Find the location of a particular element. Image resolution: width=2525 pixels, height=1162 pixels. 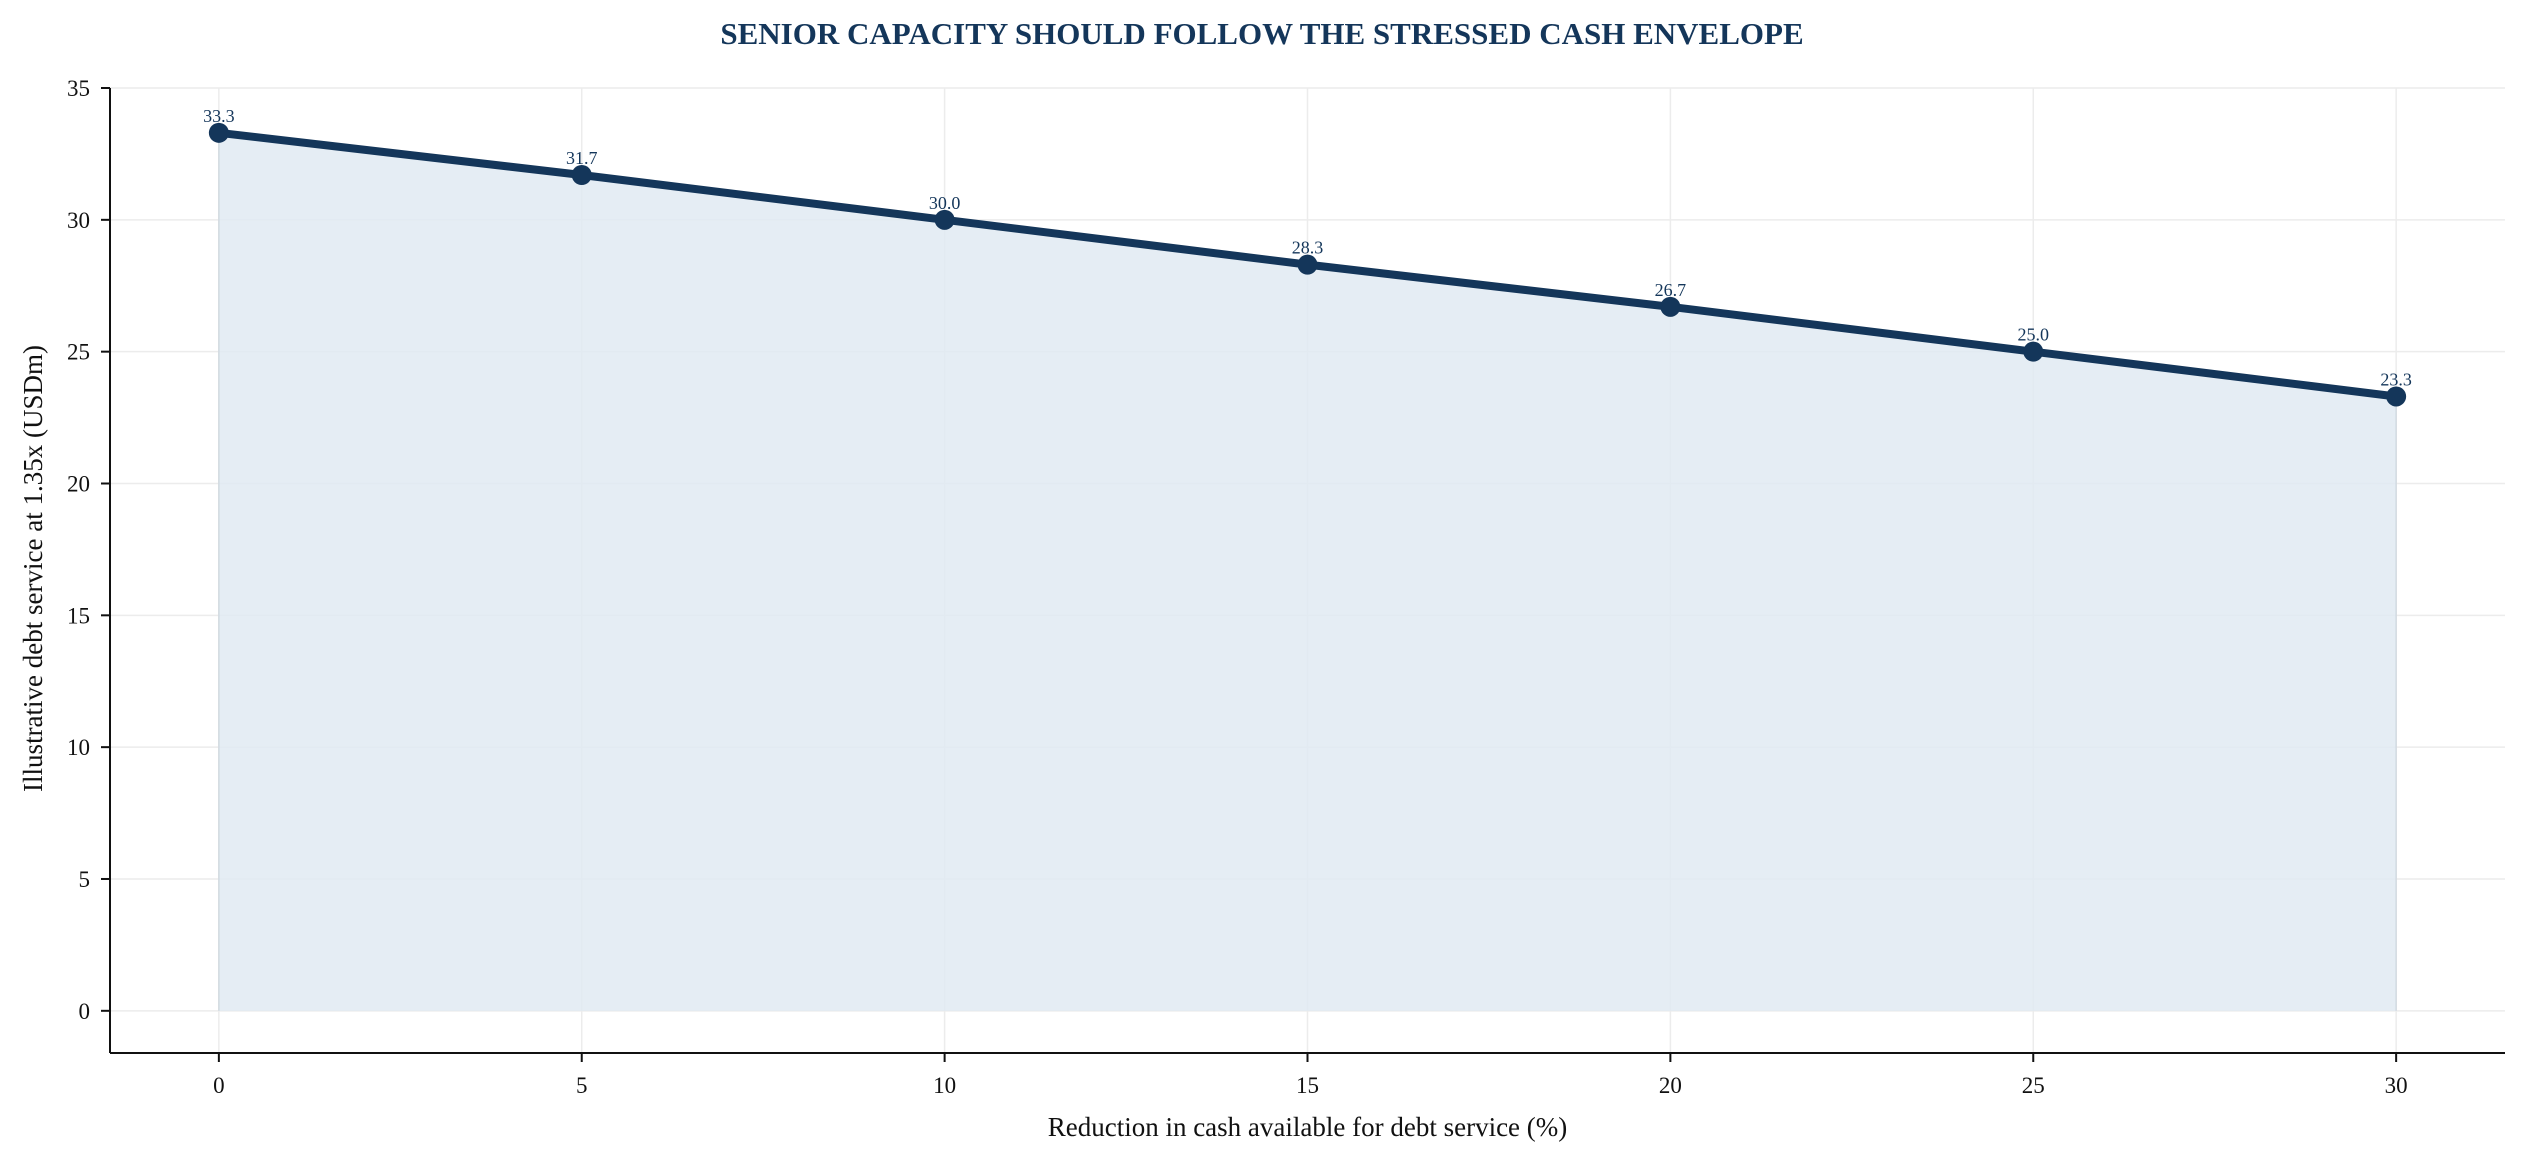

data-label: 30.0 is located at coordinates (945, 203).